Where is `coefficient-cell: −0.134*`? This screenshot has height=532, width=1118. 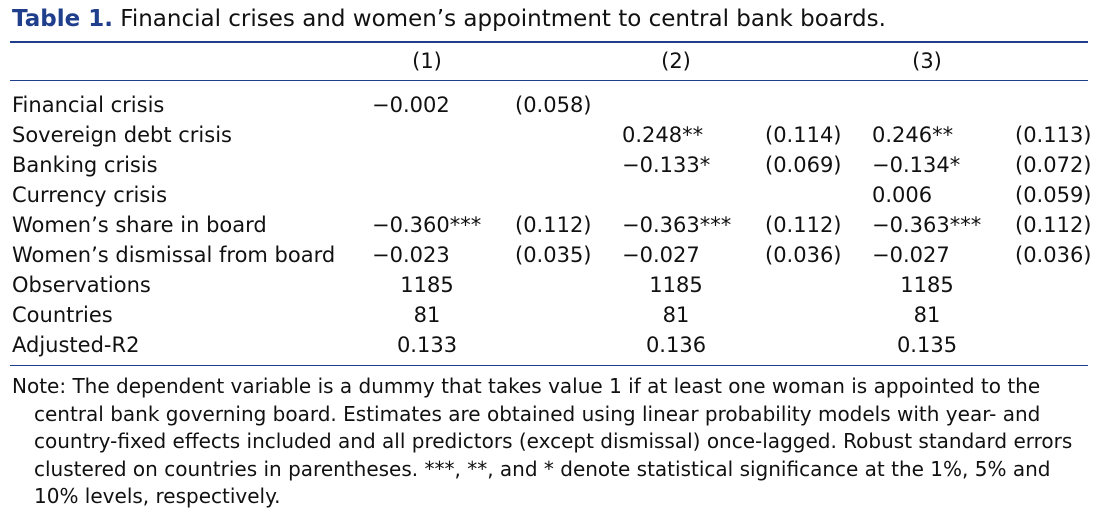
coefficient-cell: −0.134* is located at coordinates (916, 165).